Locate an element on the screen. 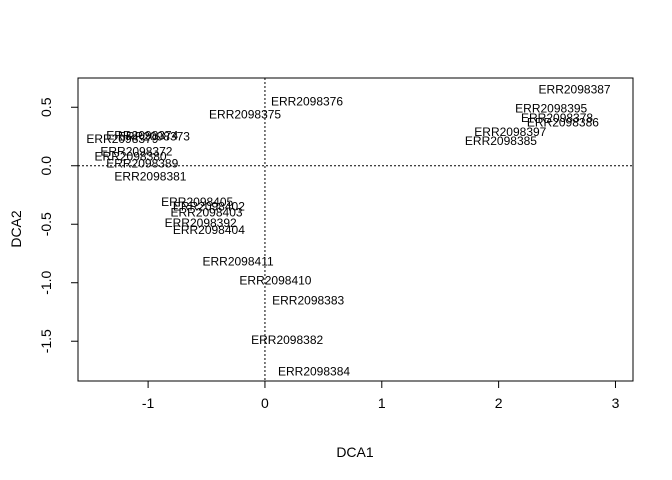 The width and height of the screenshot is (672, 480). x-tick-label: 0 is located at coordinates (265, 403).